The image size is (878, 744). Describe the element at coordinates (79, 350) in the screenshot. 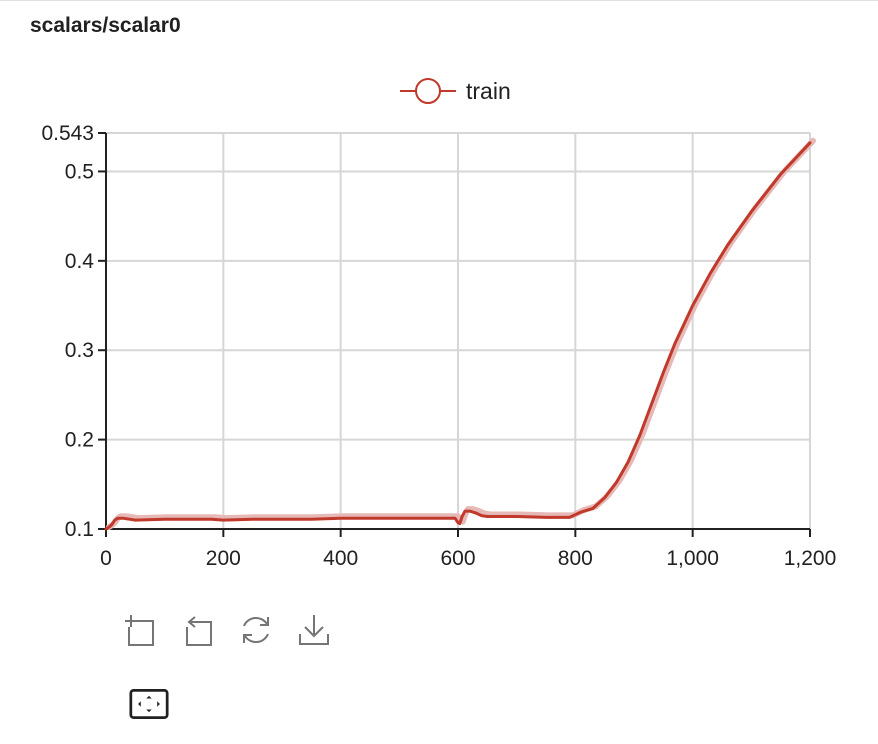

I see `y-tick-label: 0.3` at that location.